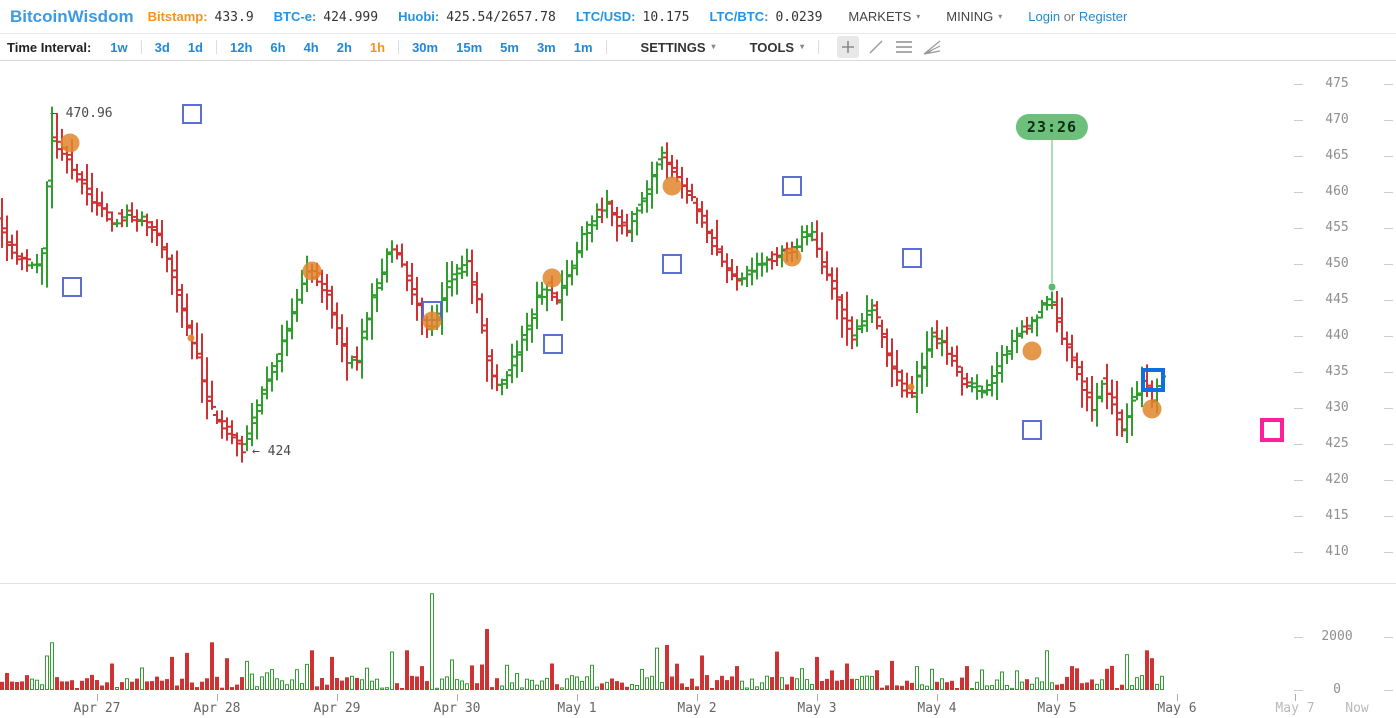  I want to click on volume-axis-label: 2000, so click(1337, 636).